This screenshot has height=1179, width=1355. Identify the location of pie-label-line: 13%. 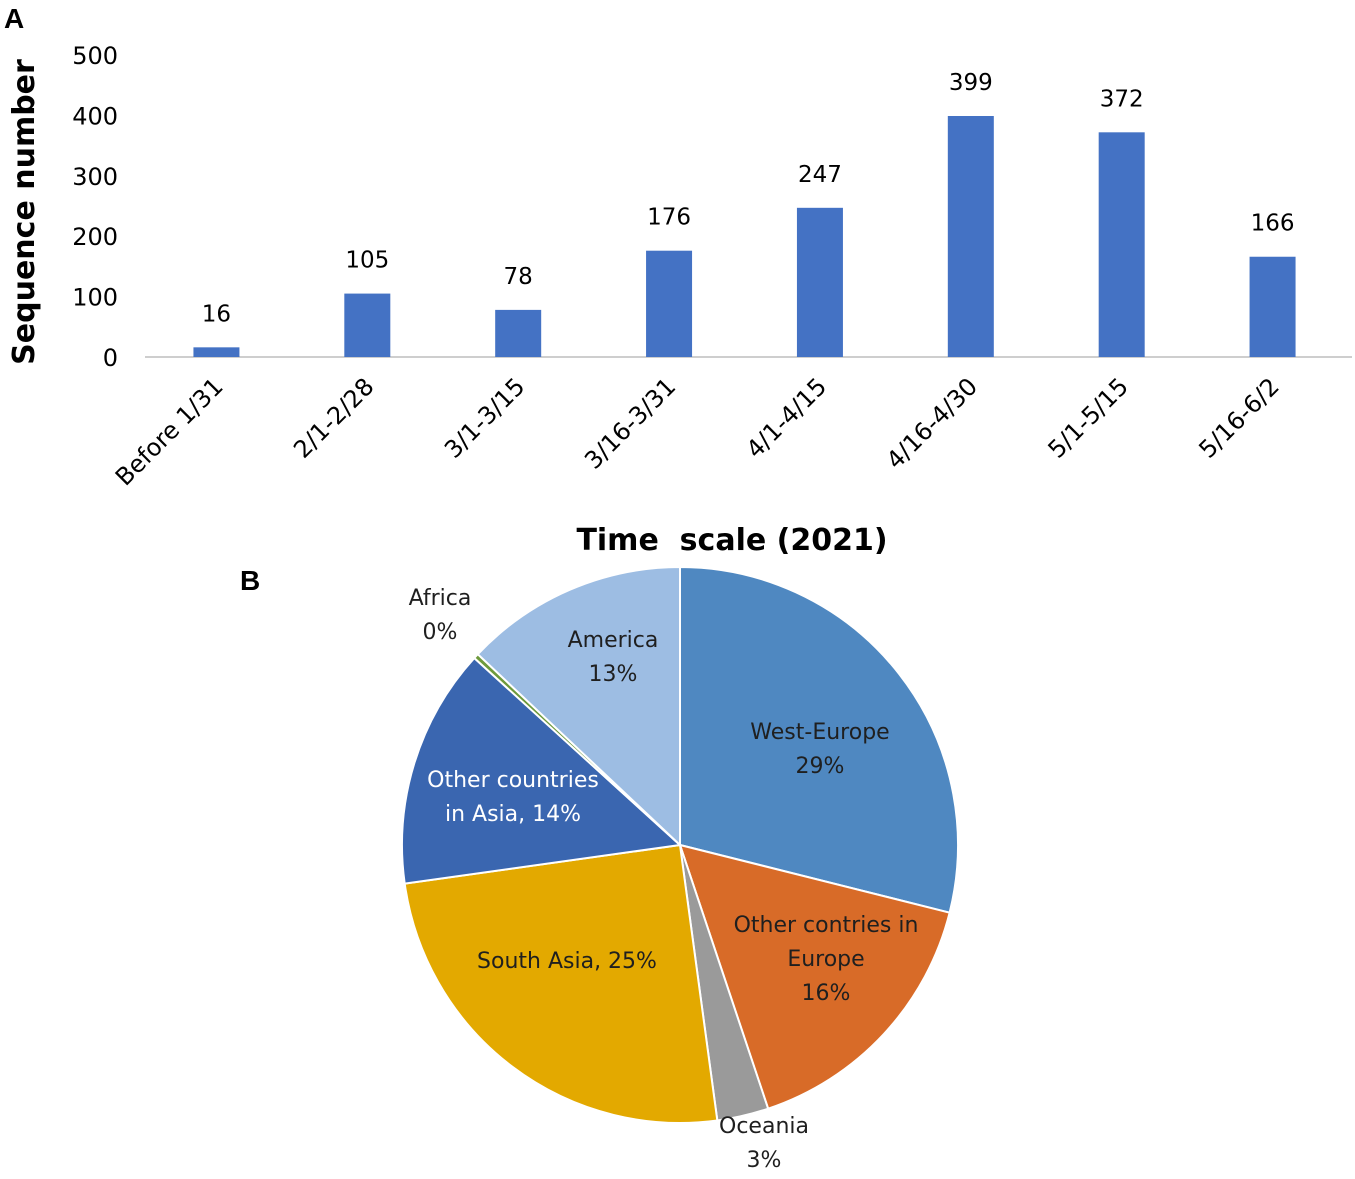
(613, 674).